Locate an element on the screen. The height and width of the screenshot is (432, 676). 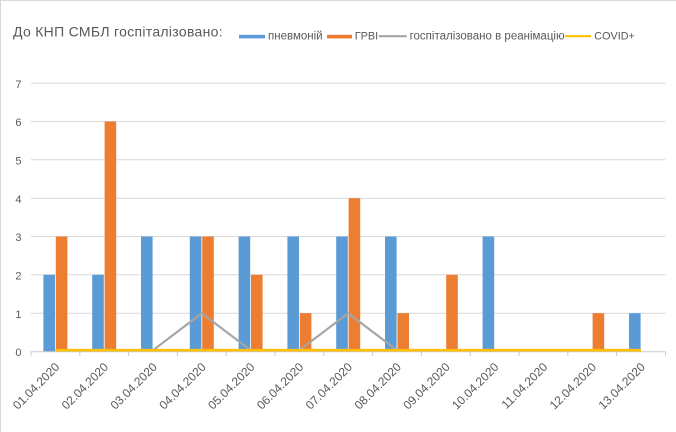
svg-text: 2 is located at coordinates (18, 276).